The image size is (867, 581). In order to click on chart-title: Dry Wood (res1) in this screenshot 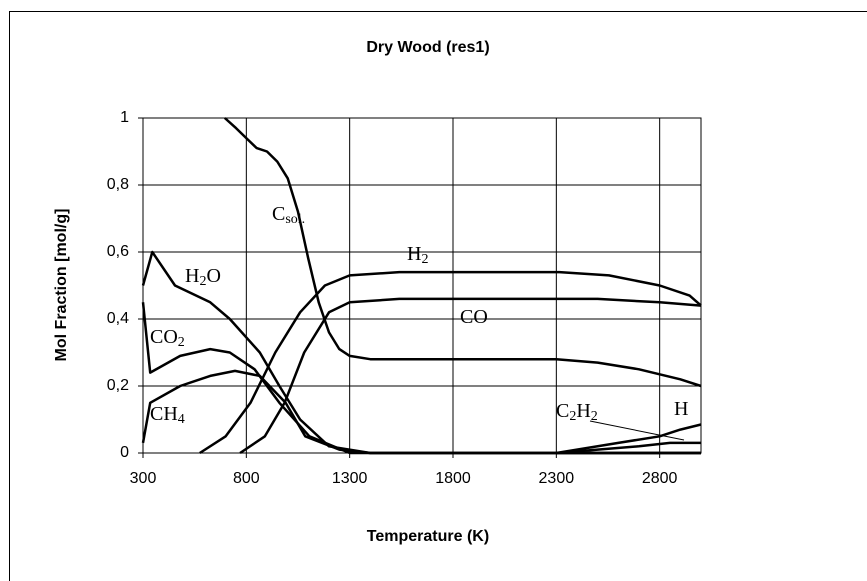, I will do `click(427, 47)`.